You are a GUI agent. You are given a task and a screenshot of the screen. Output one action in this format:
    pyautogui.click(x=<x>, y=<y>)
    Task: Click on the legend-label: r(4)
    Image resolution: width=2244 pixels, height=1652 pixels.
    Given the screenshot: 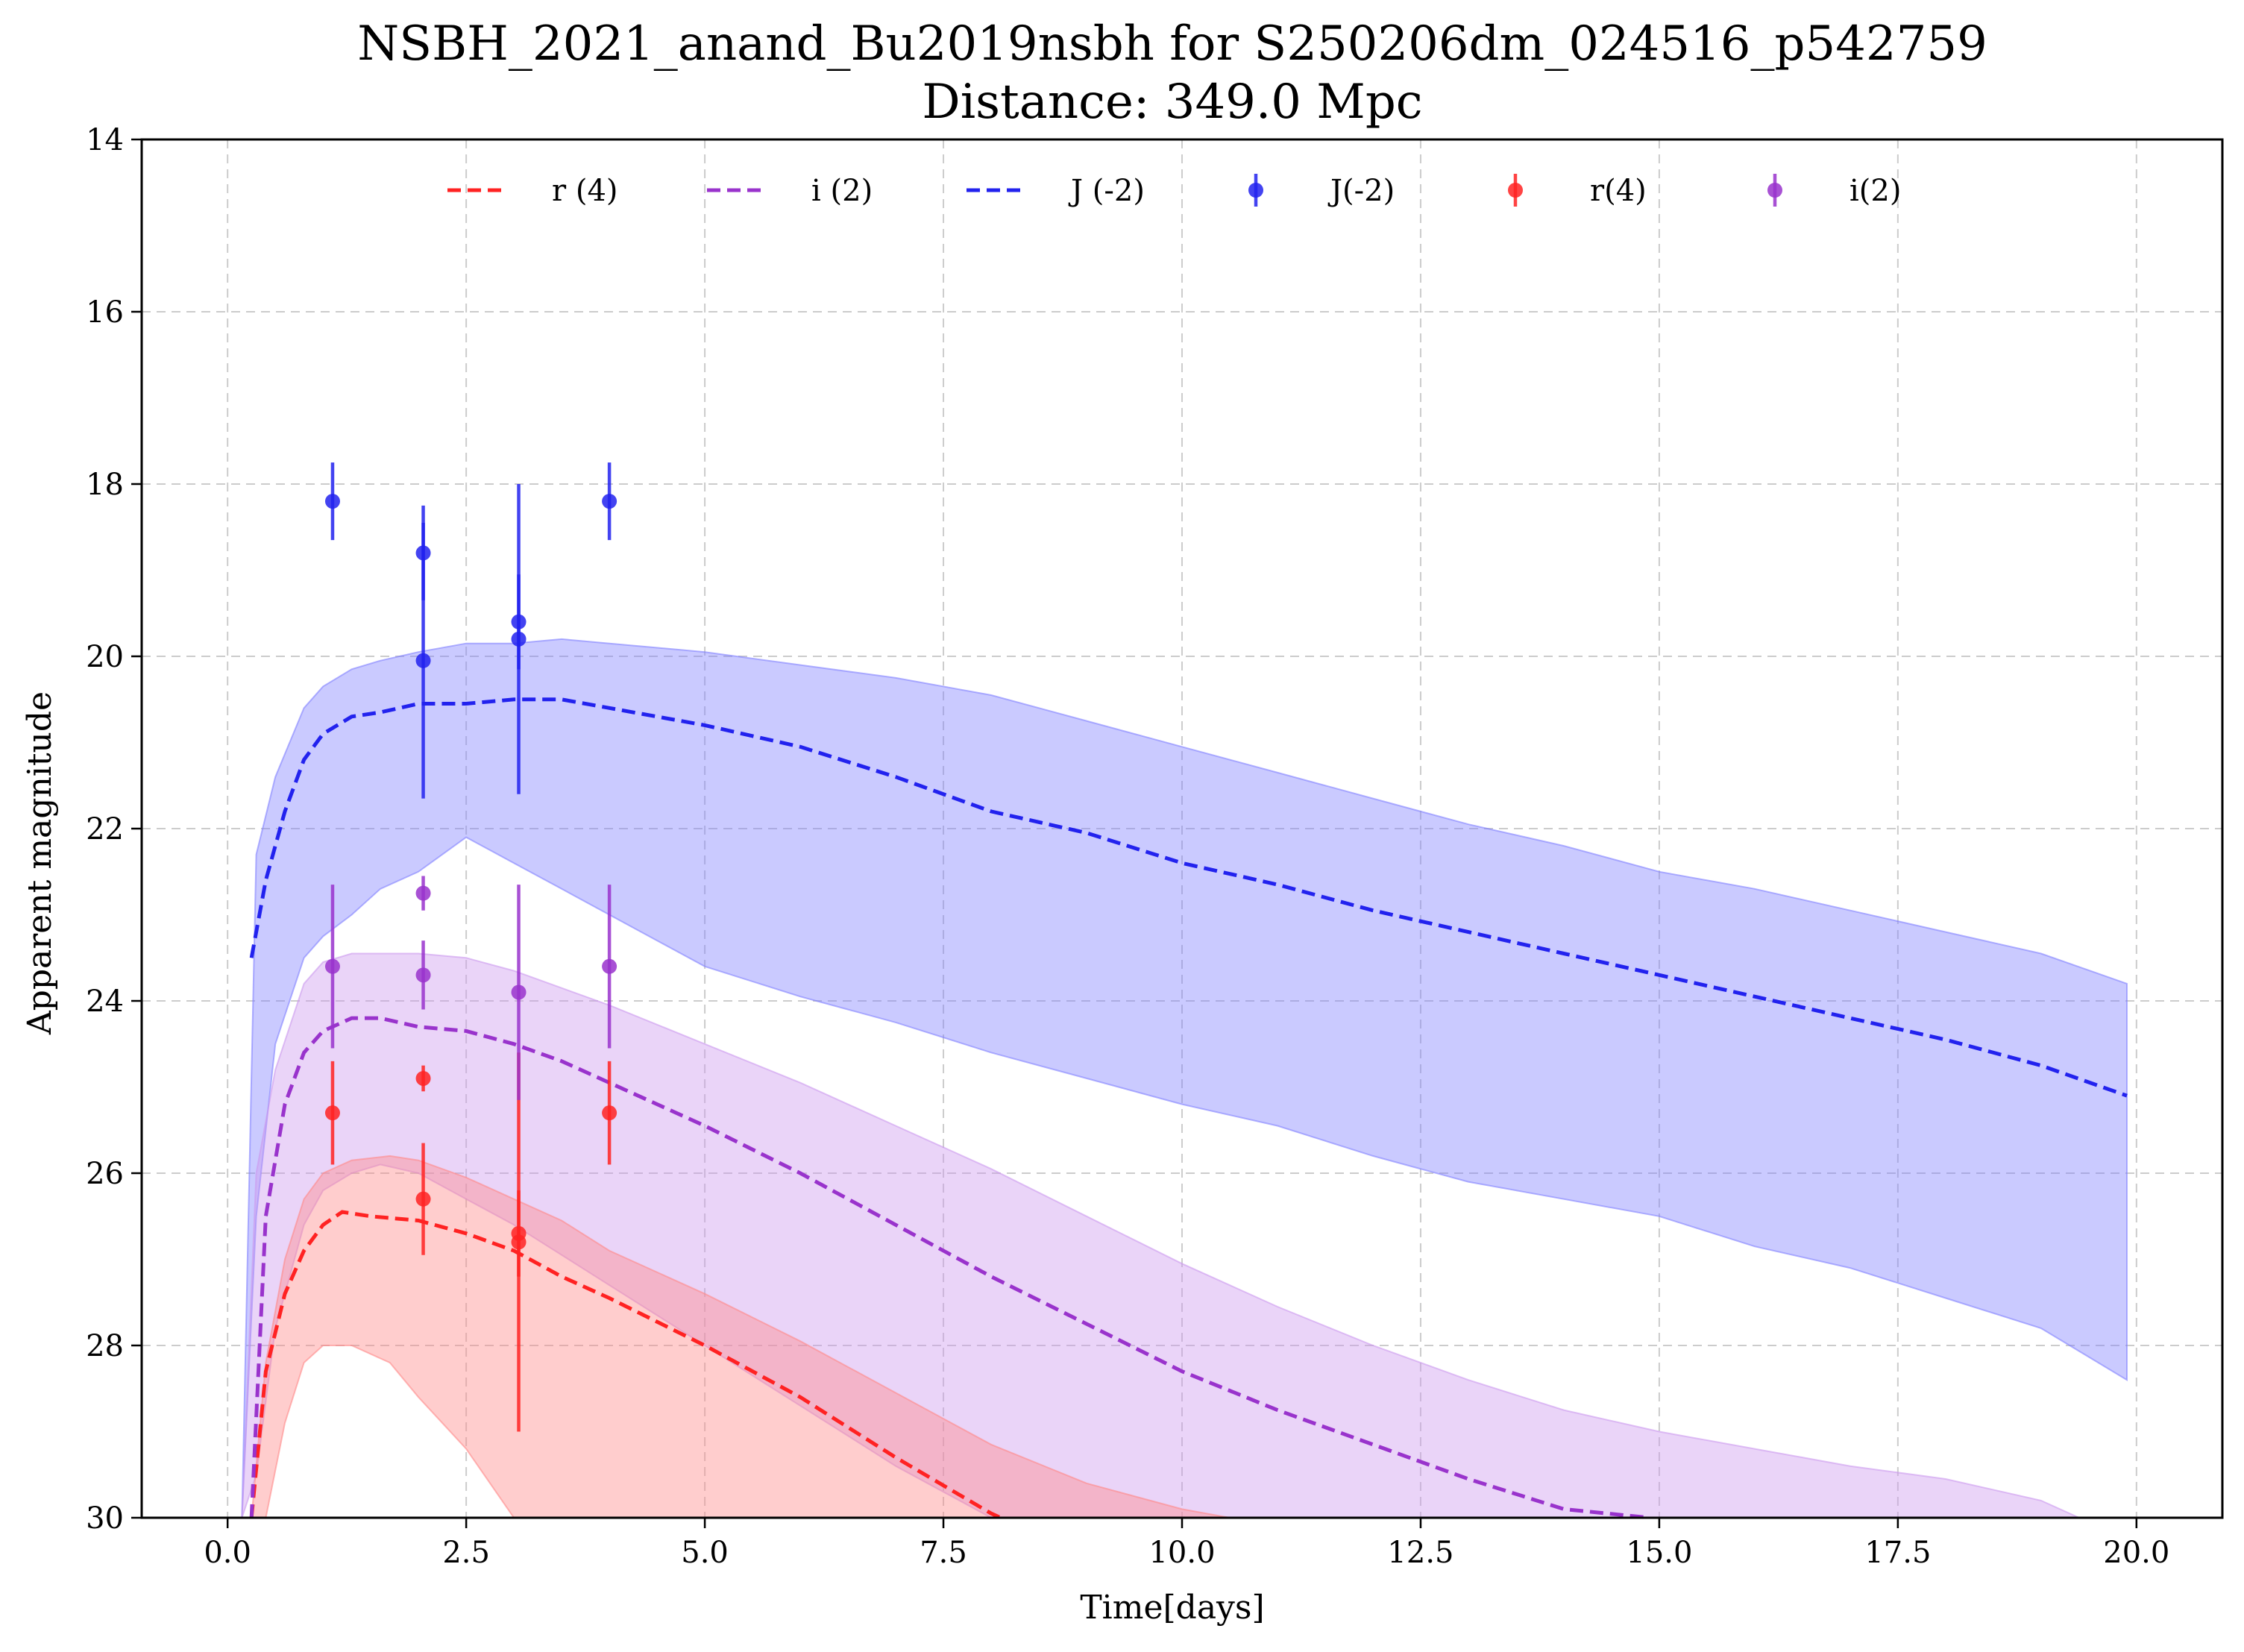 What is the action you would take?
    pyautogui.click(x=1618, y=191)
    